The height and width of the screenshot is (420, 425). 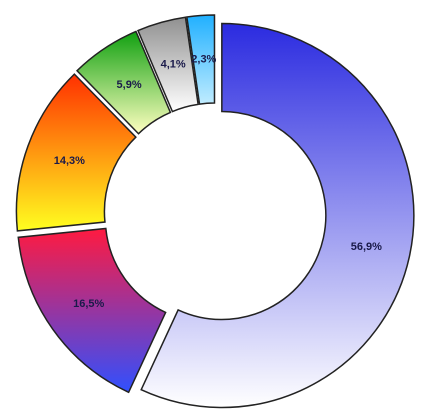 What do you see at coordinates (69, 161) in the screenshot?
I see `value-label: 14,3%` at bounding box center [69, 161].